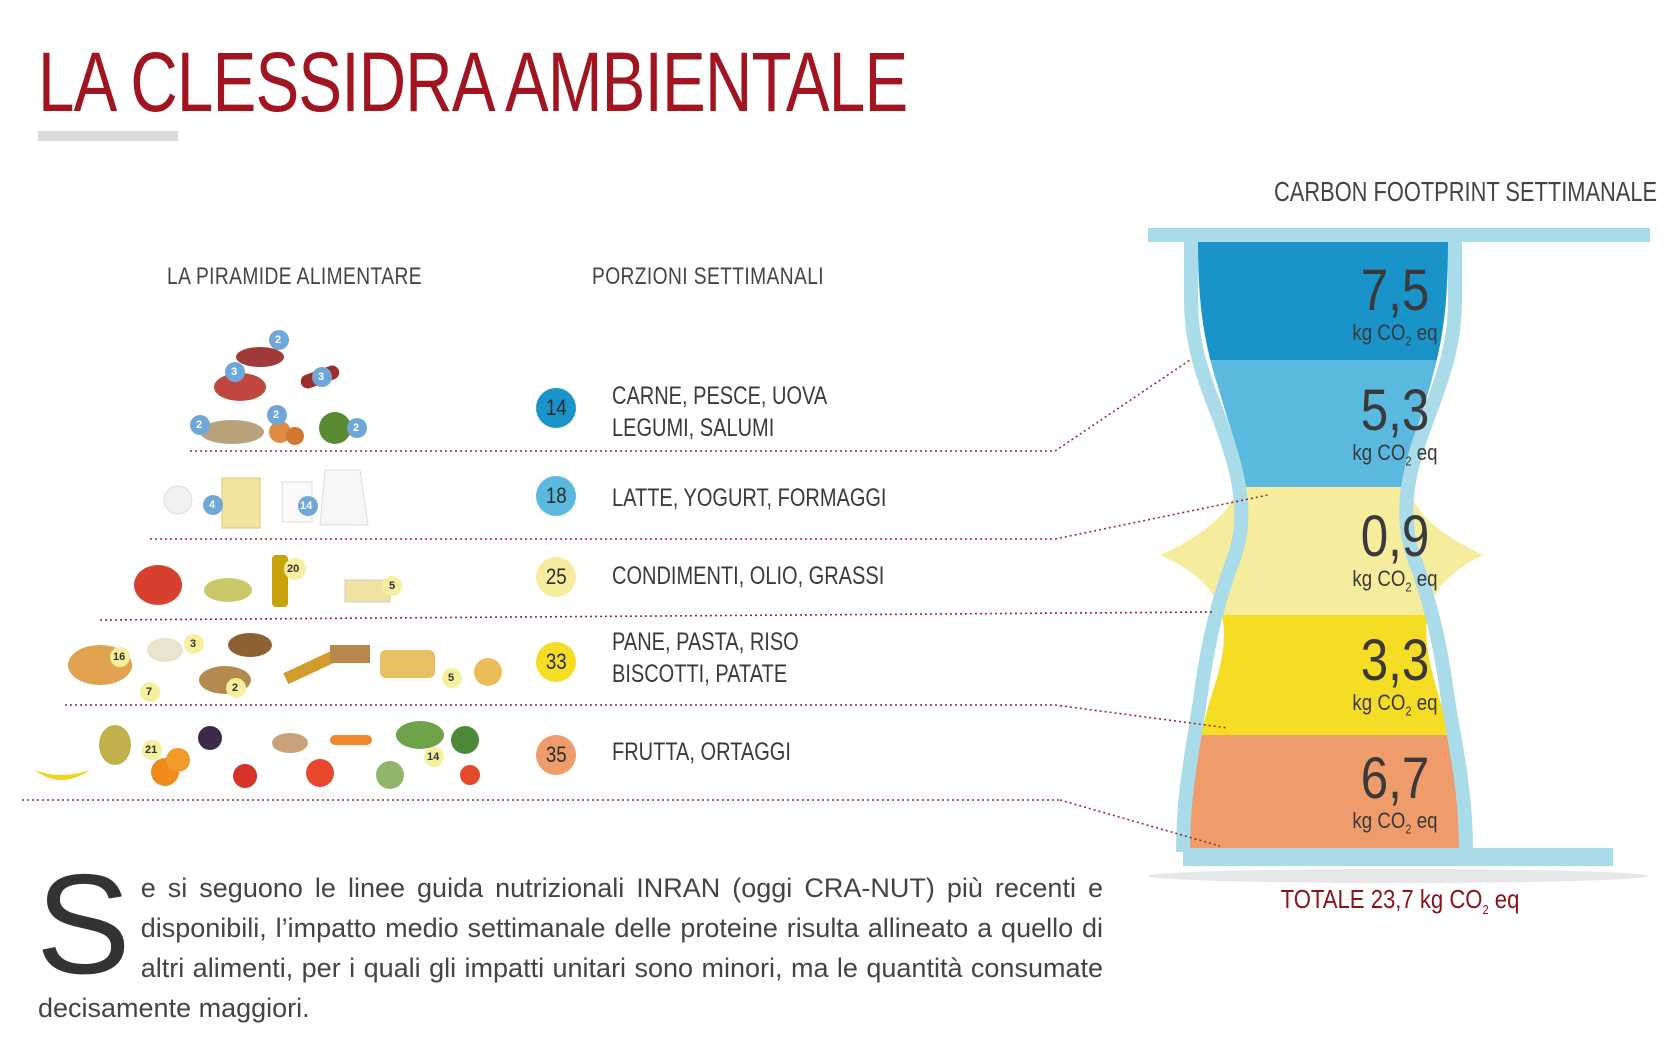  What do you see at coordinates (1395, 778) in the screenshot?
I see `footprint-value-frutta: 6,7` at bounding box center [1395, 778].